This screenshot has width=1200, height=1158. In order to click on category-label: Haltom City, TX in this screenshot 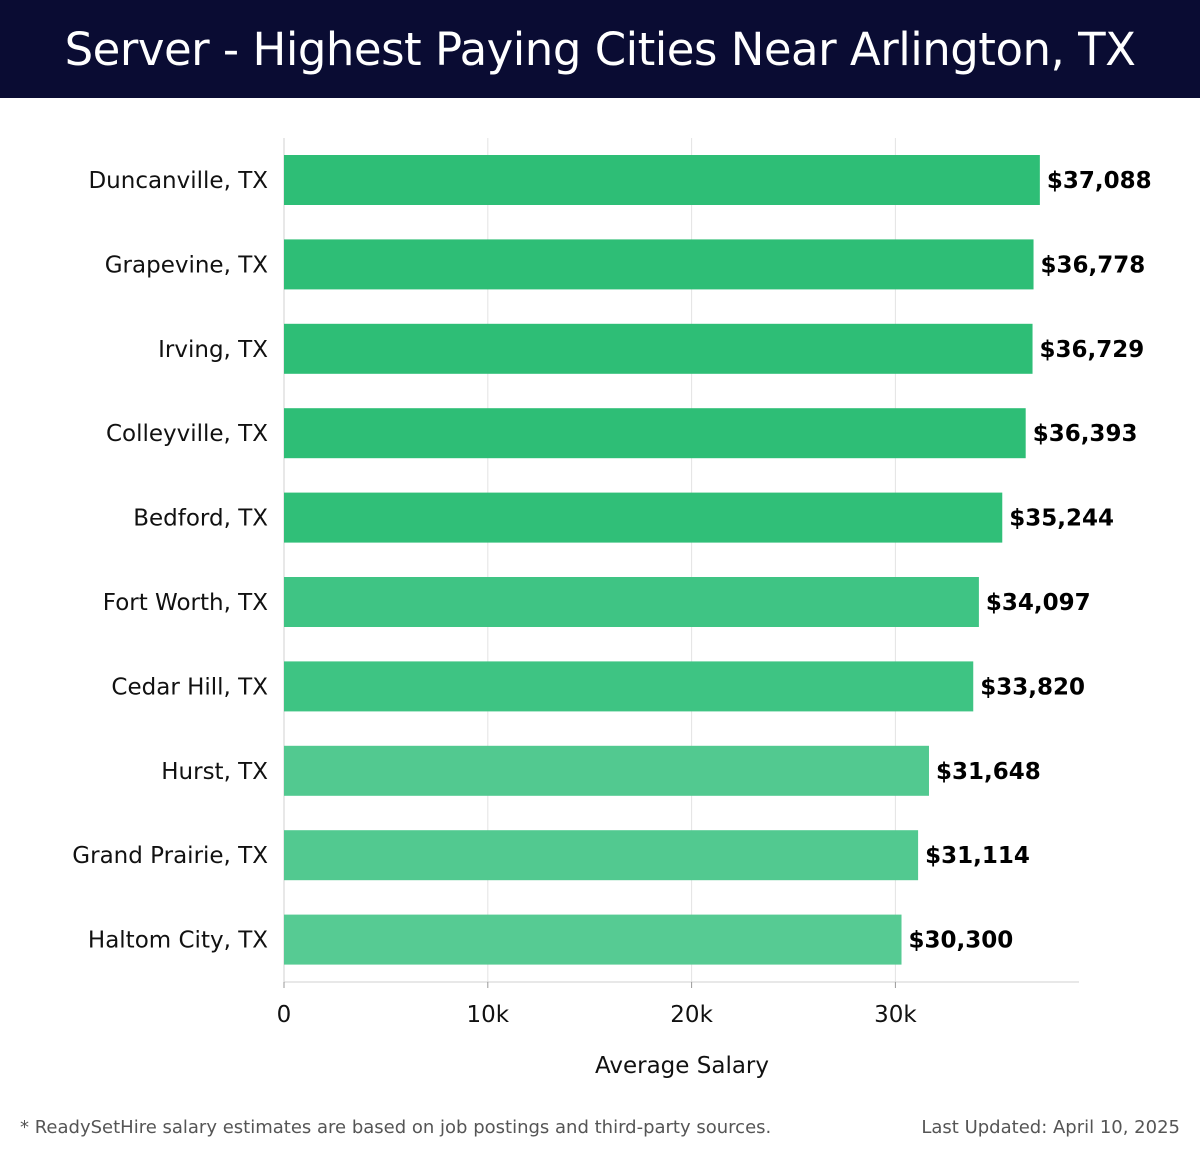, I will do `click(178, 941)`.